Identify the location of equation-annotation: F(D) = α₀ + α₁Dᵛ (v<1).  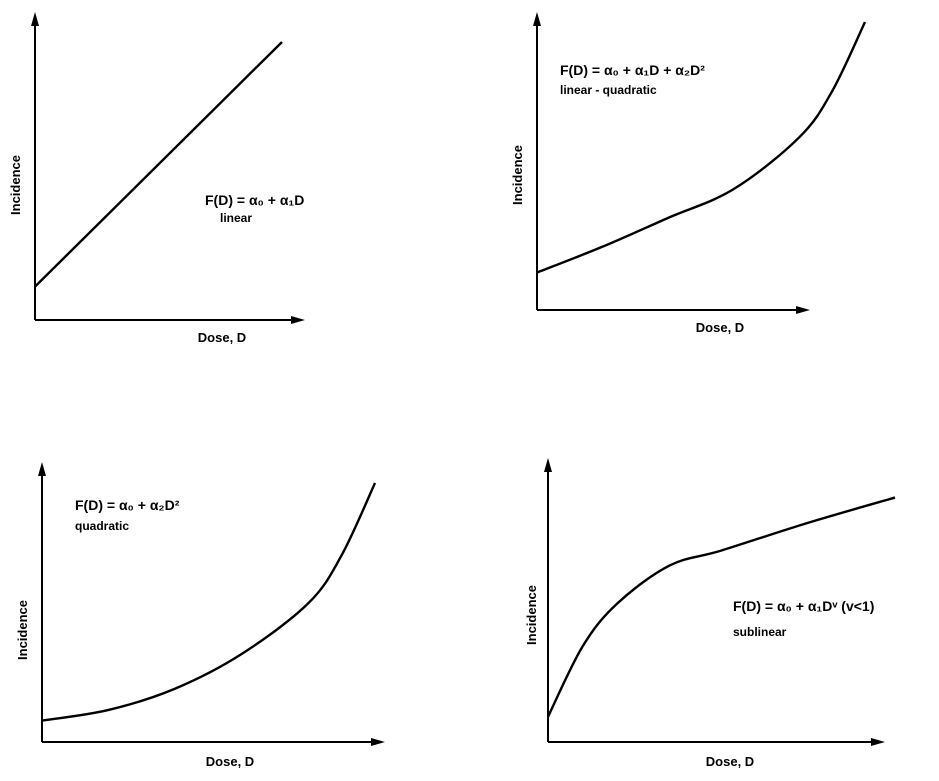
(803, 606).